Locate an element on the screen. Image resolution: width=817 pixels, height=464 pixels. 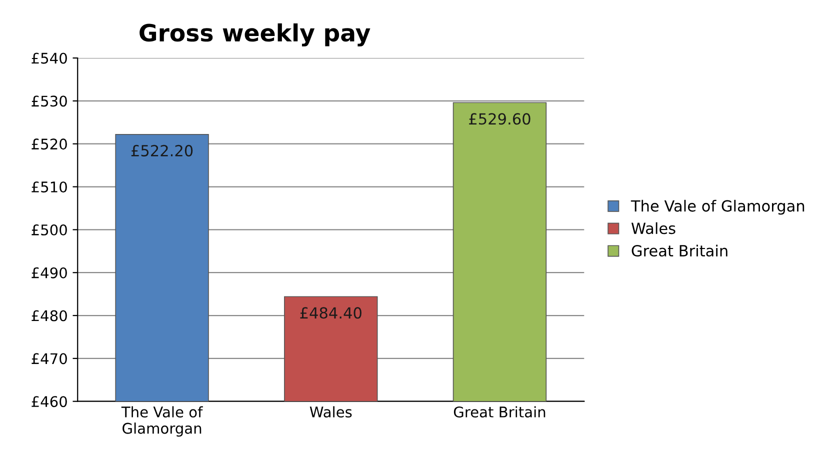
y-tick-label: £520 is located at coordinates (49, 144).